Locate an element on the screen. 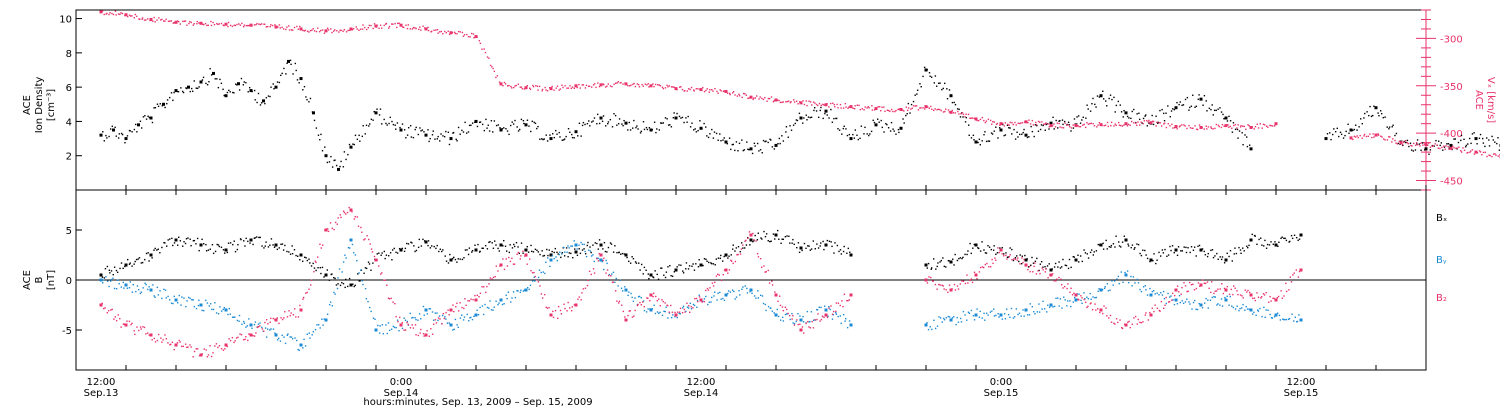  x-tick-time-label: 0:00 is located at coordinates (401, 382).